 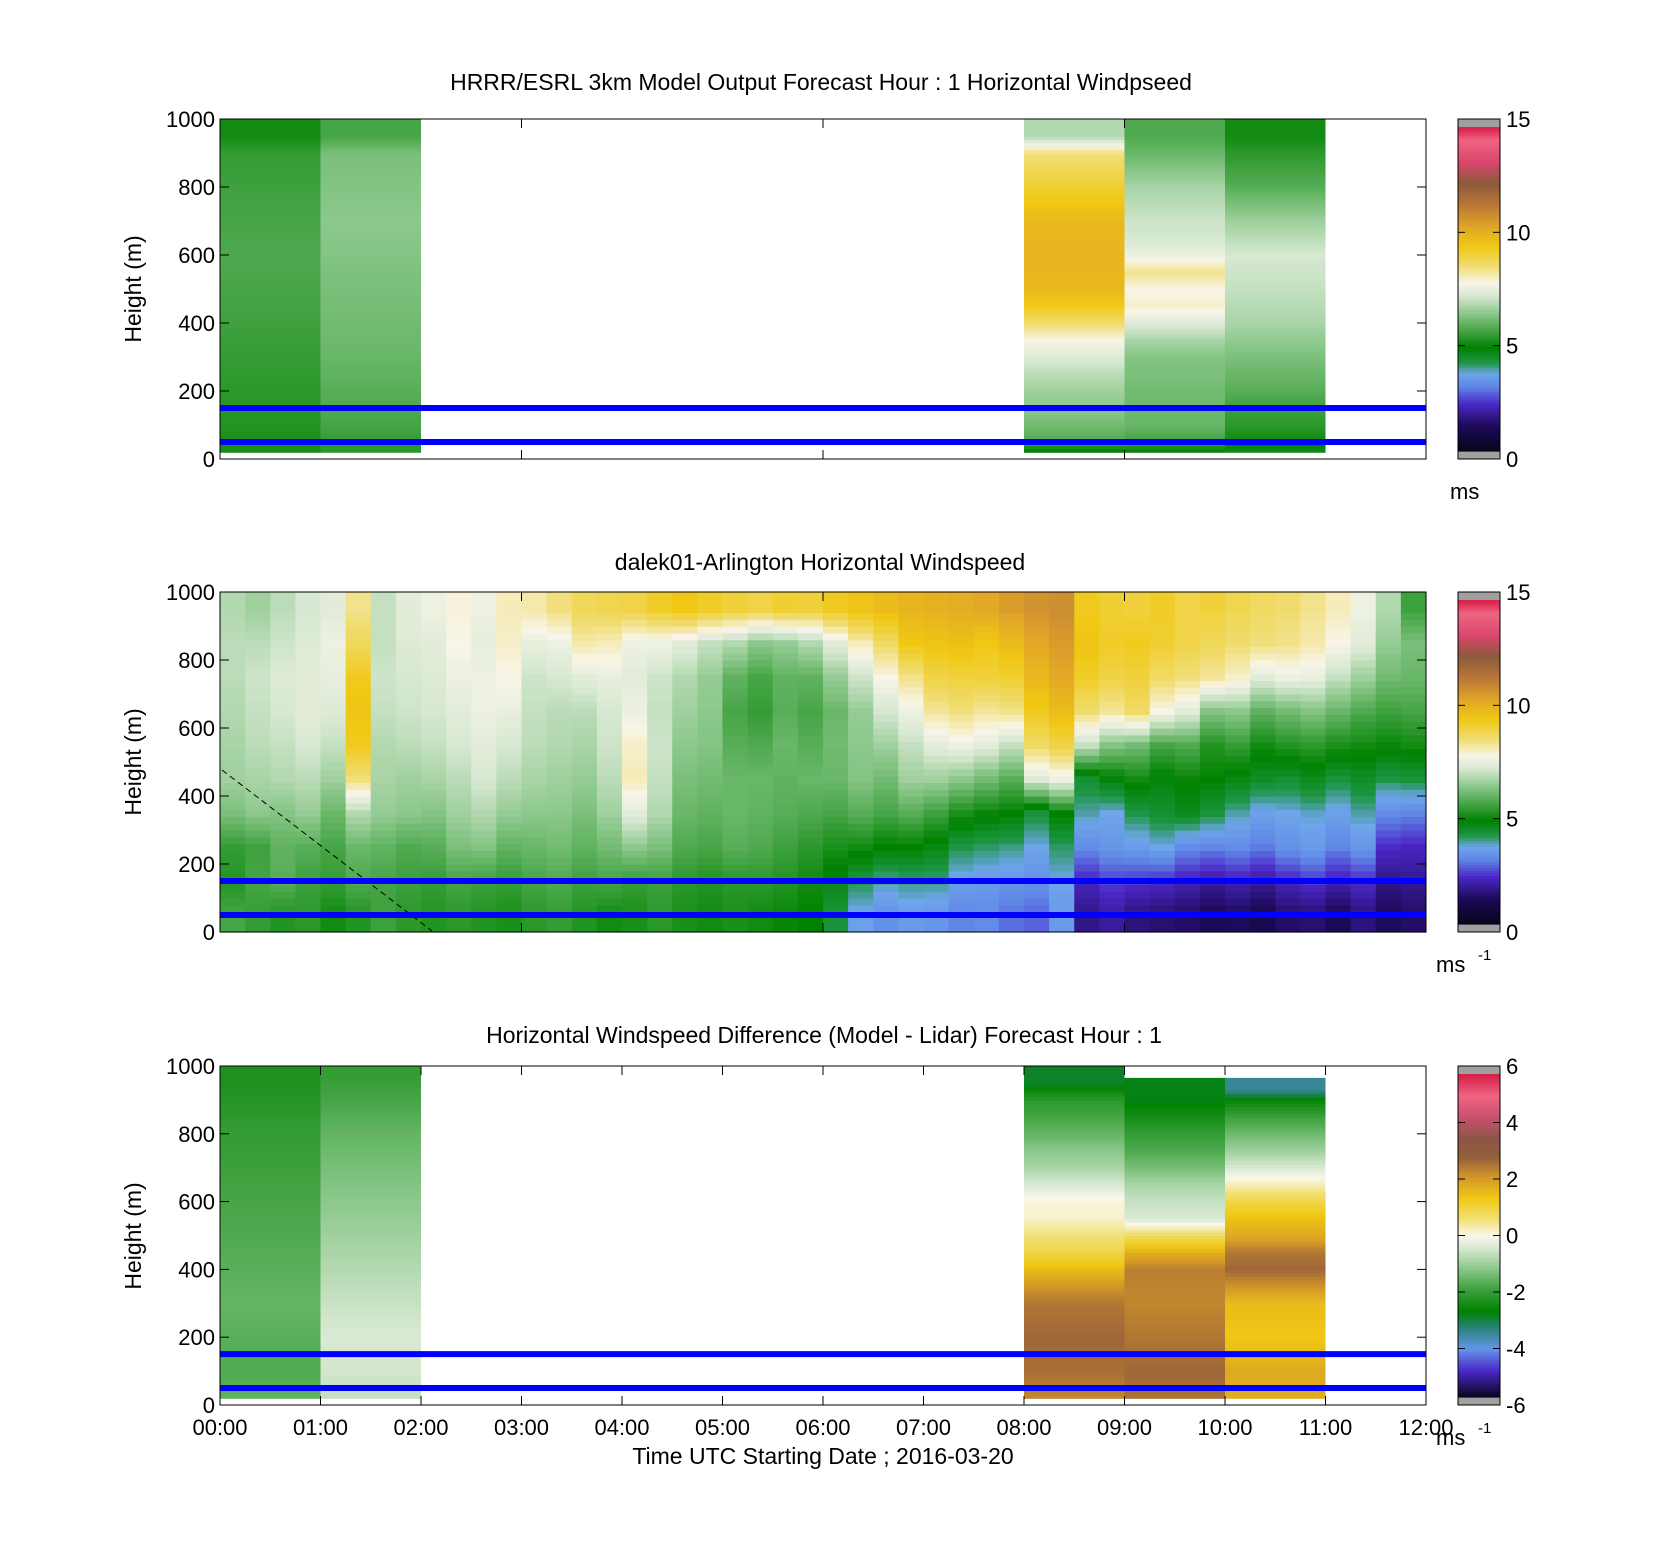 What do you see at coordinates (1479, 728) in the screenshot?
I see `lidar-colorbar-swatch` at bounding box center [1479, 728].